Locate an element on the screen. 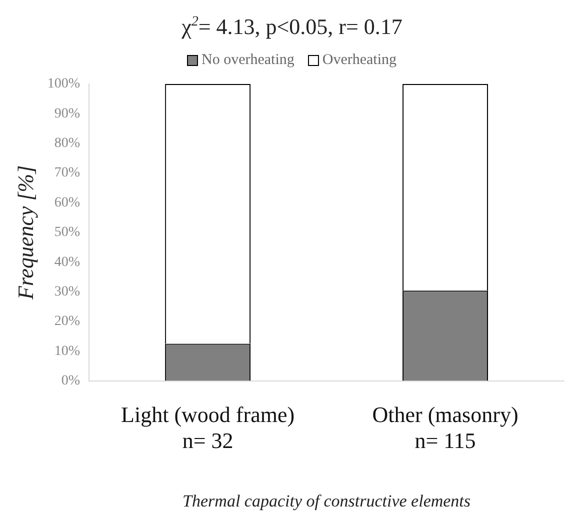 This screenshot has height=522, width=584. y-tick-label: 100% is located at coordinates (63, 84).